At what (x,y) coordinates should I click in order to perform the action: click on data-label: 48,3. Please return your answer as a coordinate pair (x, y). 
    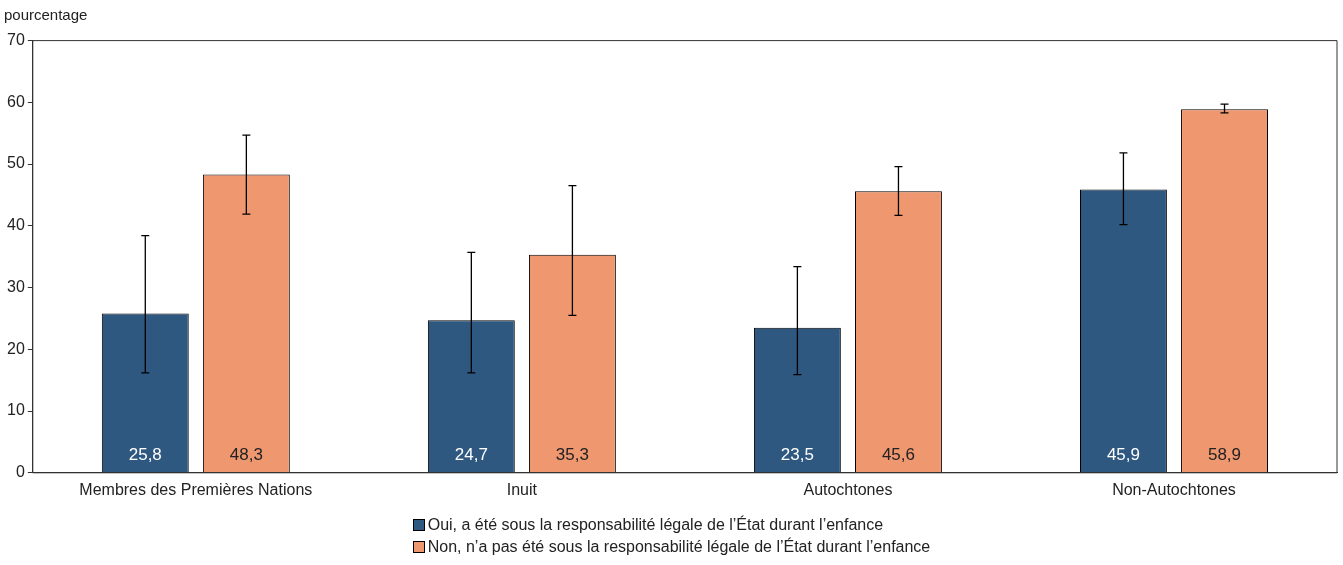
    Looking at the image, I should click on (246, 455).